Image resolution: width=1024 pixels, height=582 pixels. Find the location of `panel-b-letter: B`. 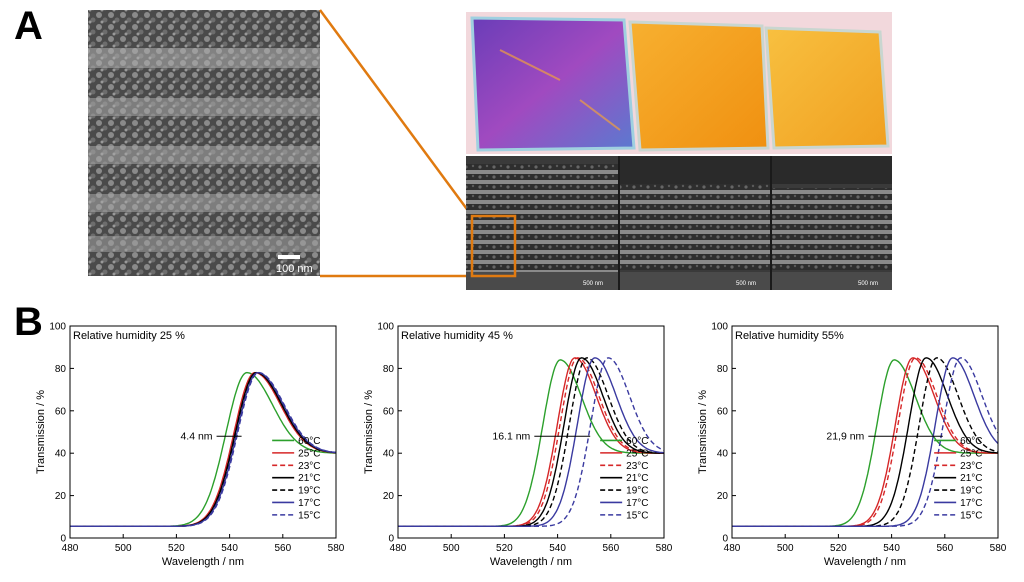

panel-b-letter: B is located at coordinates (28, 322).